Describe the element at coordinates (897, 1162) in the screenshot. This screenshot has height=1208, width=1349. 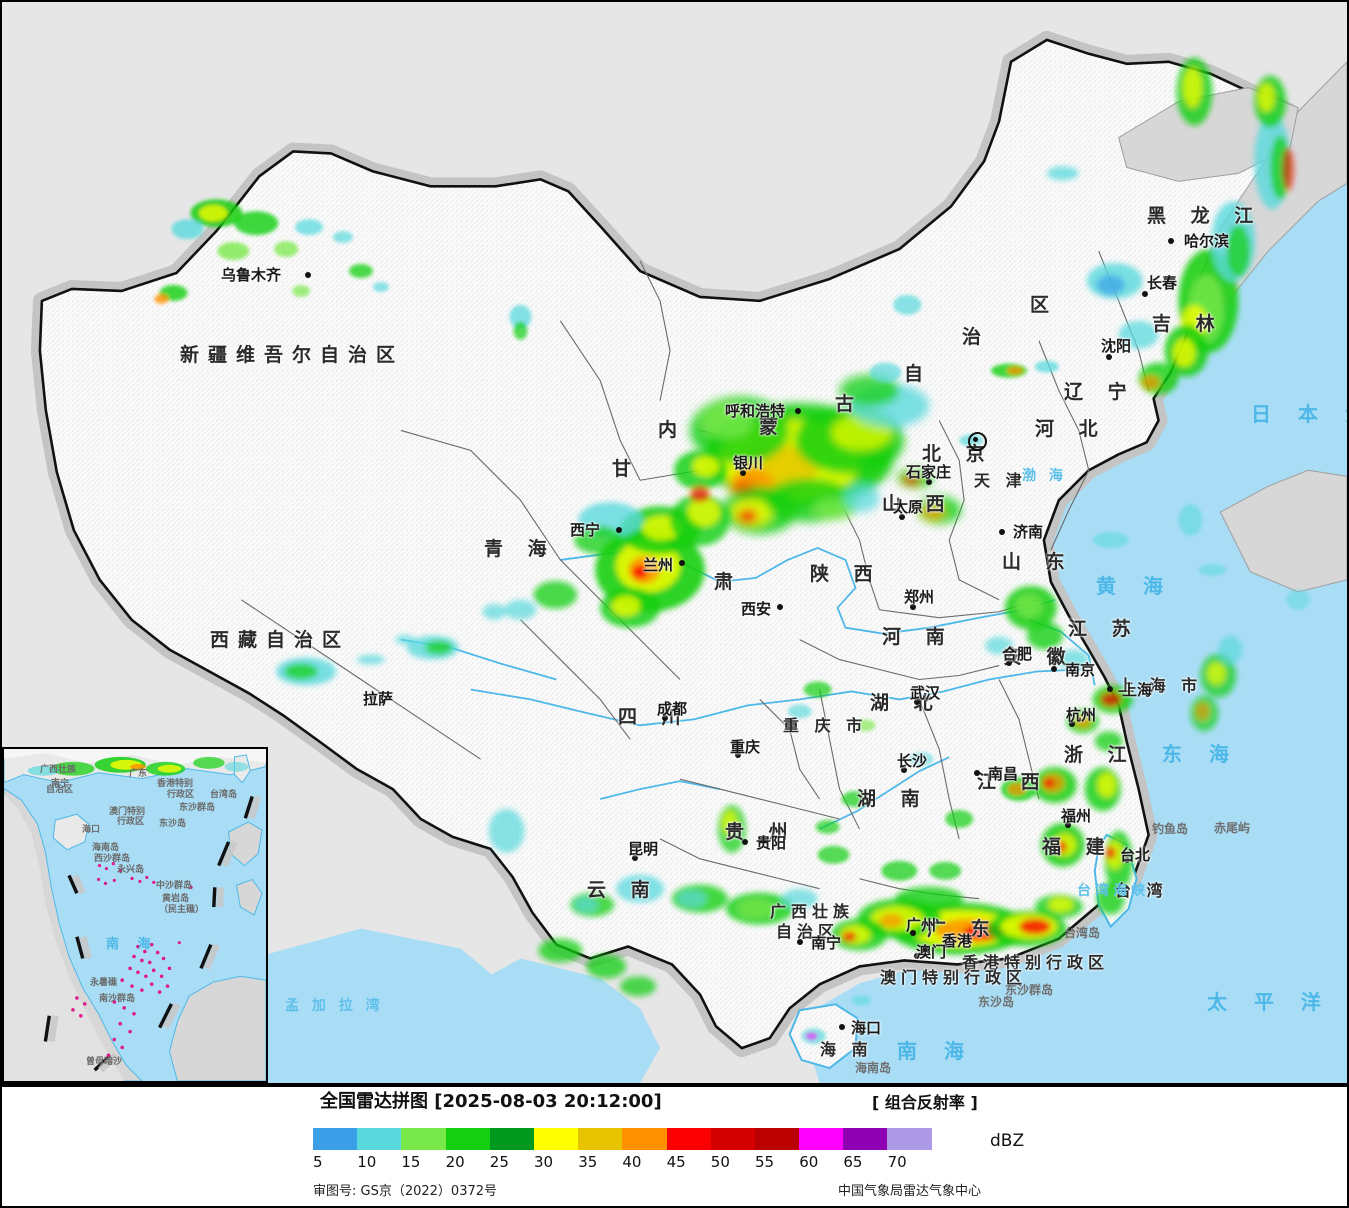
I see `colorbar-tick-label: 70` at that location.